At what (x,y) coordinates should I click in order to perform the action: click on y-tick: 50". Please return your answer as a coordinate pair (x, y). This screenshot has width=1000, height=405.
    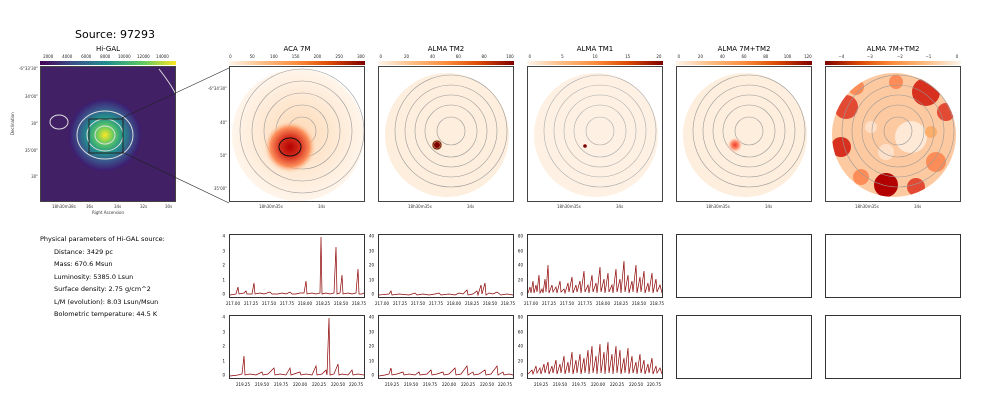
    Looking at the image, I should click on (223, 155).